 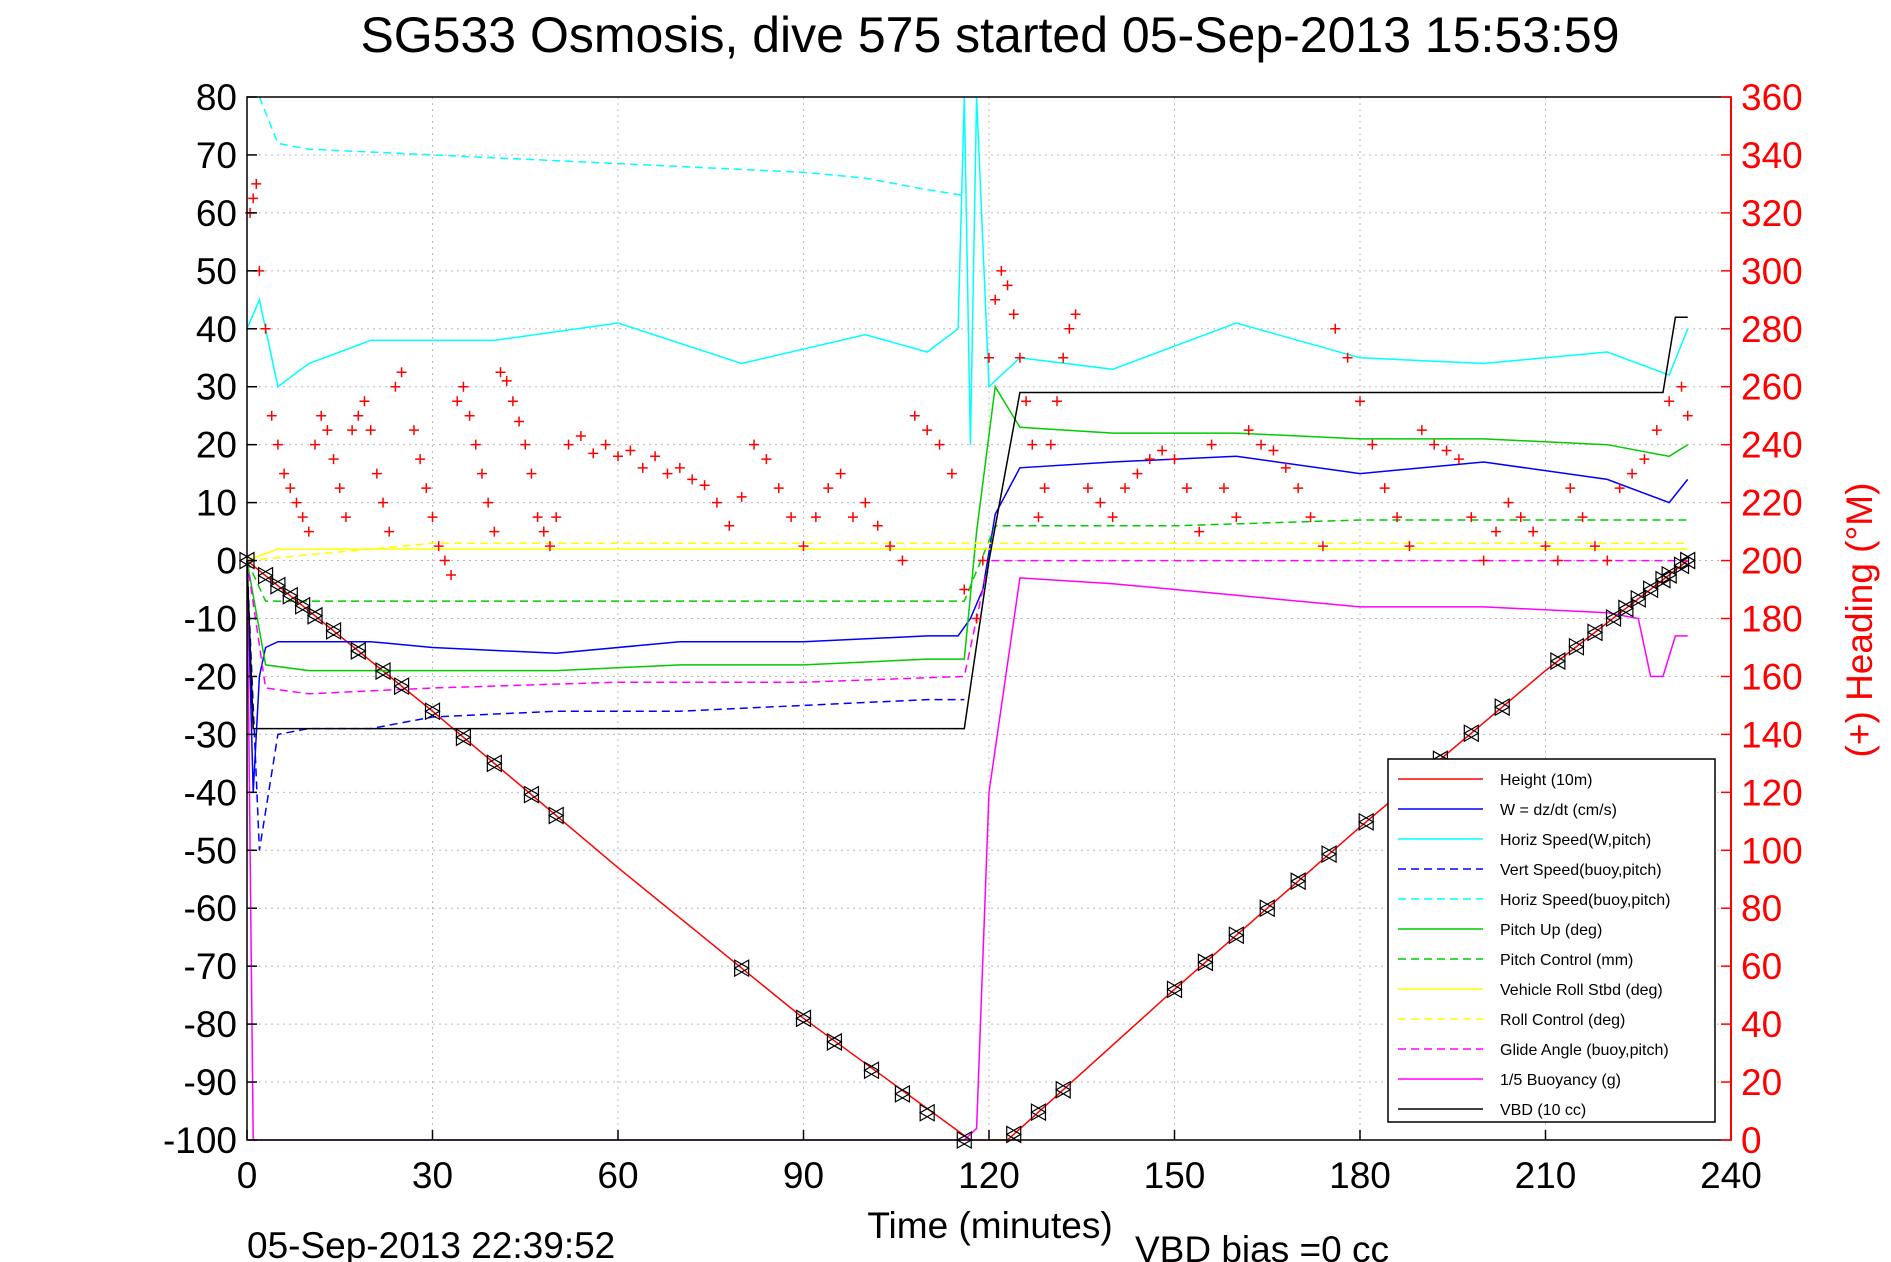 What do you see at coordinates (1761, 1082) in the screenshot?
I see `y-right-tick-label: 20` at bounding box center [1761, 1082].